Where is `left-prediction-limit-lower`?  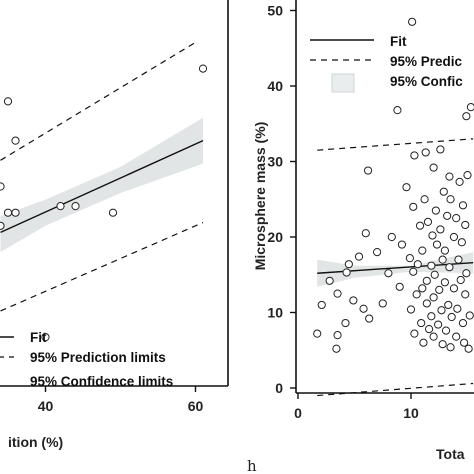 left-prediction-limit-lower is located at coordinates (102, 266).